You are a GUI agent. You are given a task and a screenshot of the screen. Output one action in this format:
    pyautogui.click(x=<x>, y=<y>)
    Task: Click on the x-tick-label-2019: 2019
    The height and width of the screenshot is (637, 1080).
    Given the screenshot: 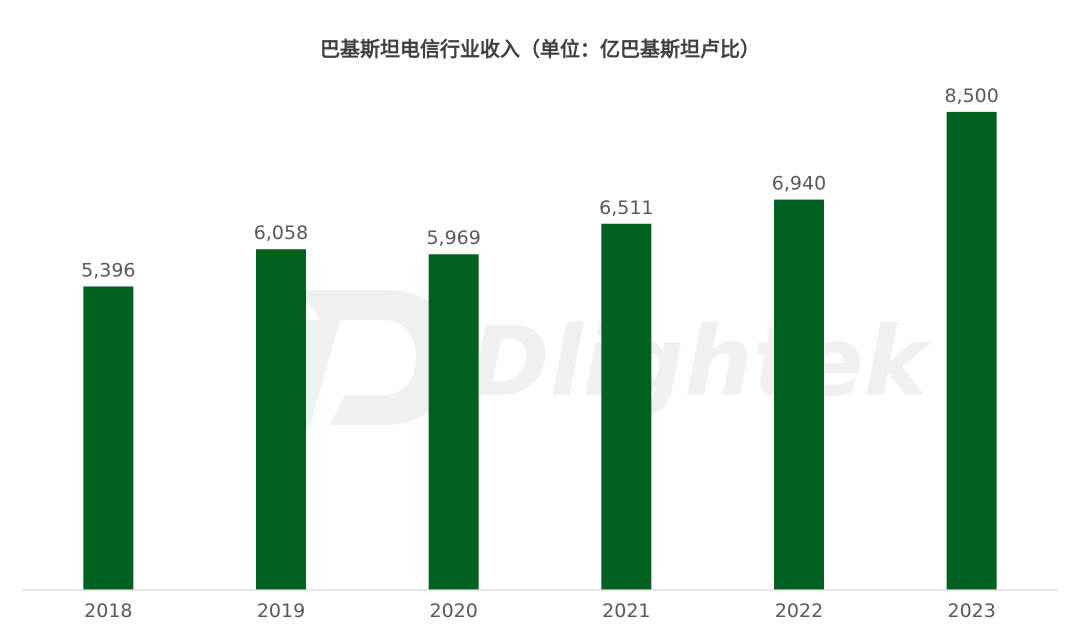 What is the action you would take?
    pyautogui.click(x=281, y=611)
    